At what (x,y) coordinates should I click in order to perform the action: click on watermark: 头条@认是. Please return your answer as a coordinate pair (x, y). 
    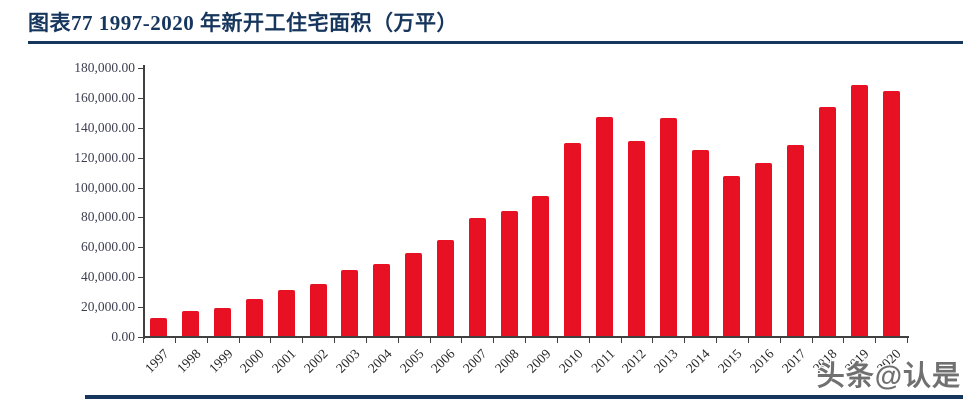
    Looking at the image, I should click on (888, 375).